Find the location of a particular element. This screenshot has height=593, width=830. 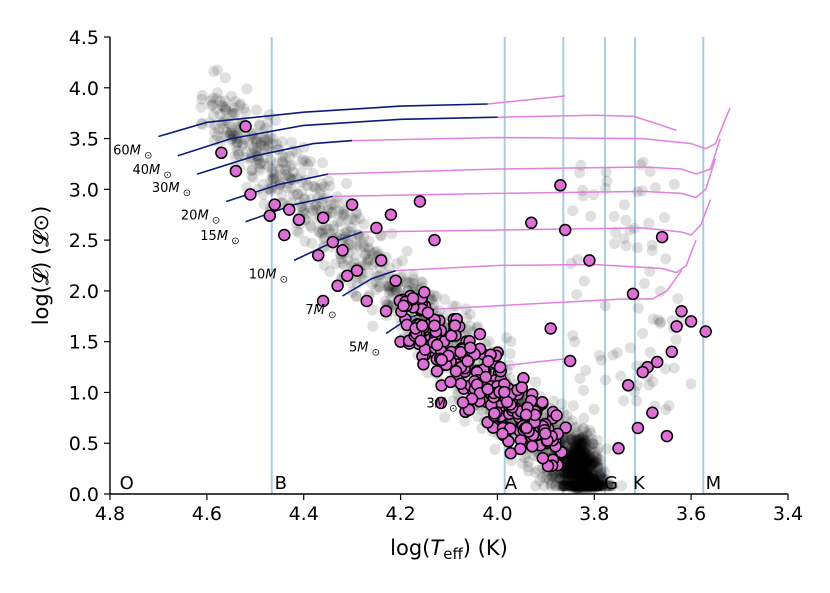

mass-label: 30M ⊙ is located at coordinates (171, 190).